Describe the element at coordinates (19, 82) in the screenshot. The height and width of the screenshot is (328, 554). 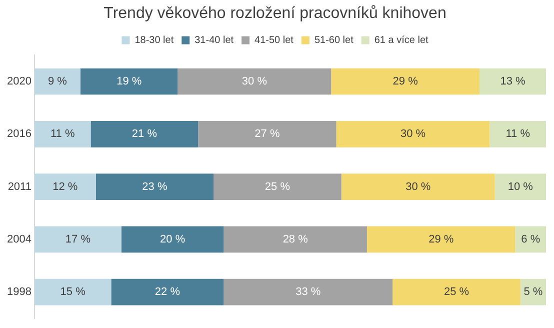
I see `y-tick-label: 2020` at that location.